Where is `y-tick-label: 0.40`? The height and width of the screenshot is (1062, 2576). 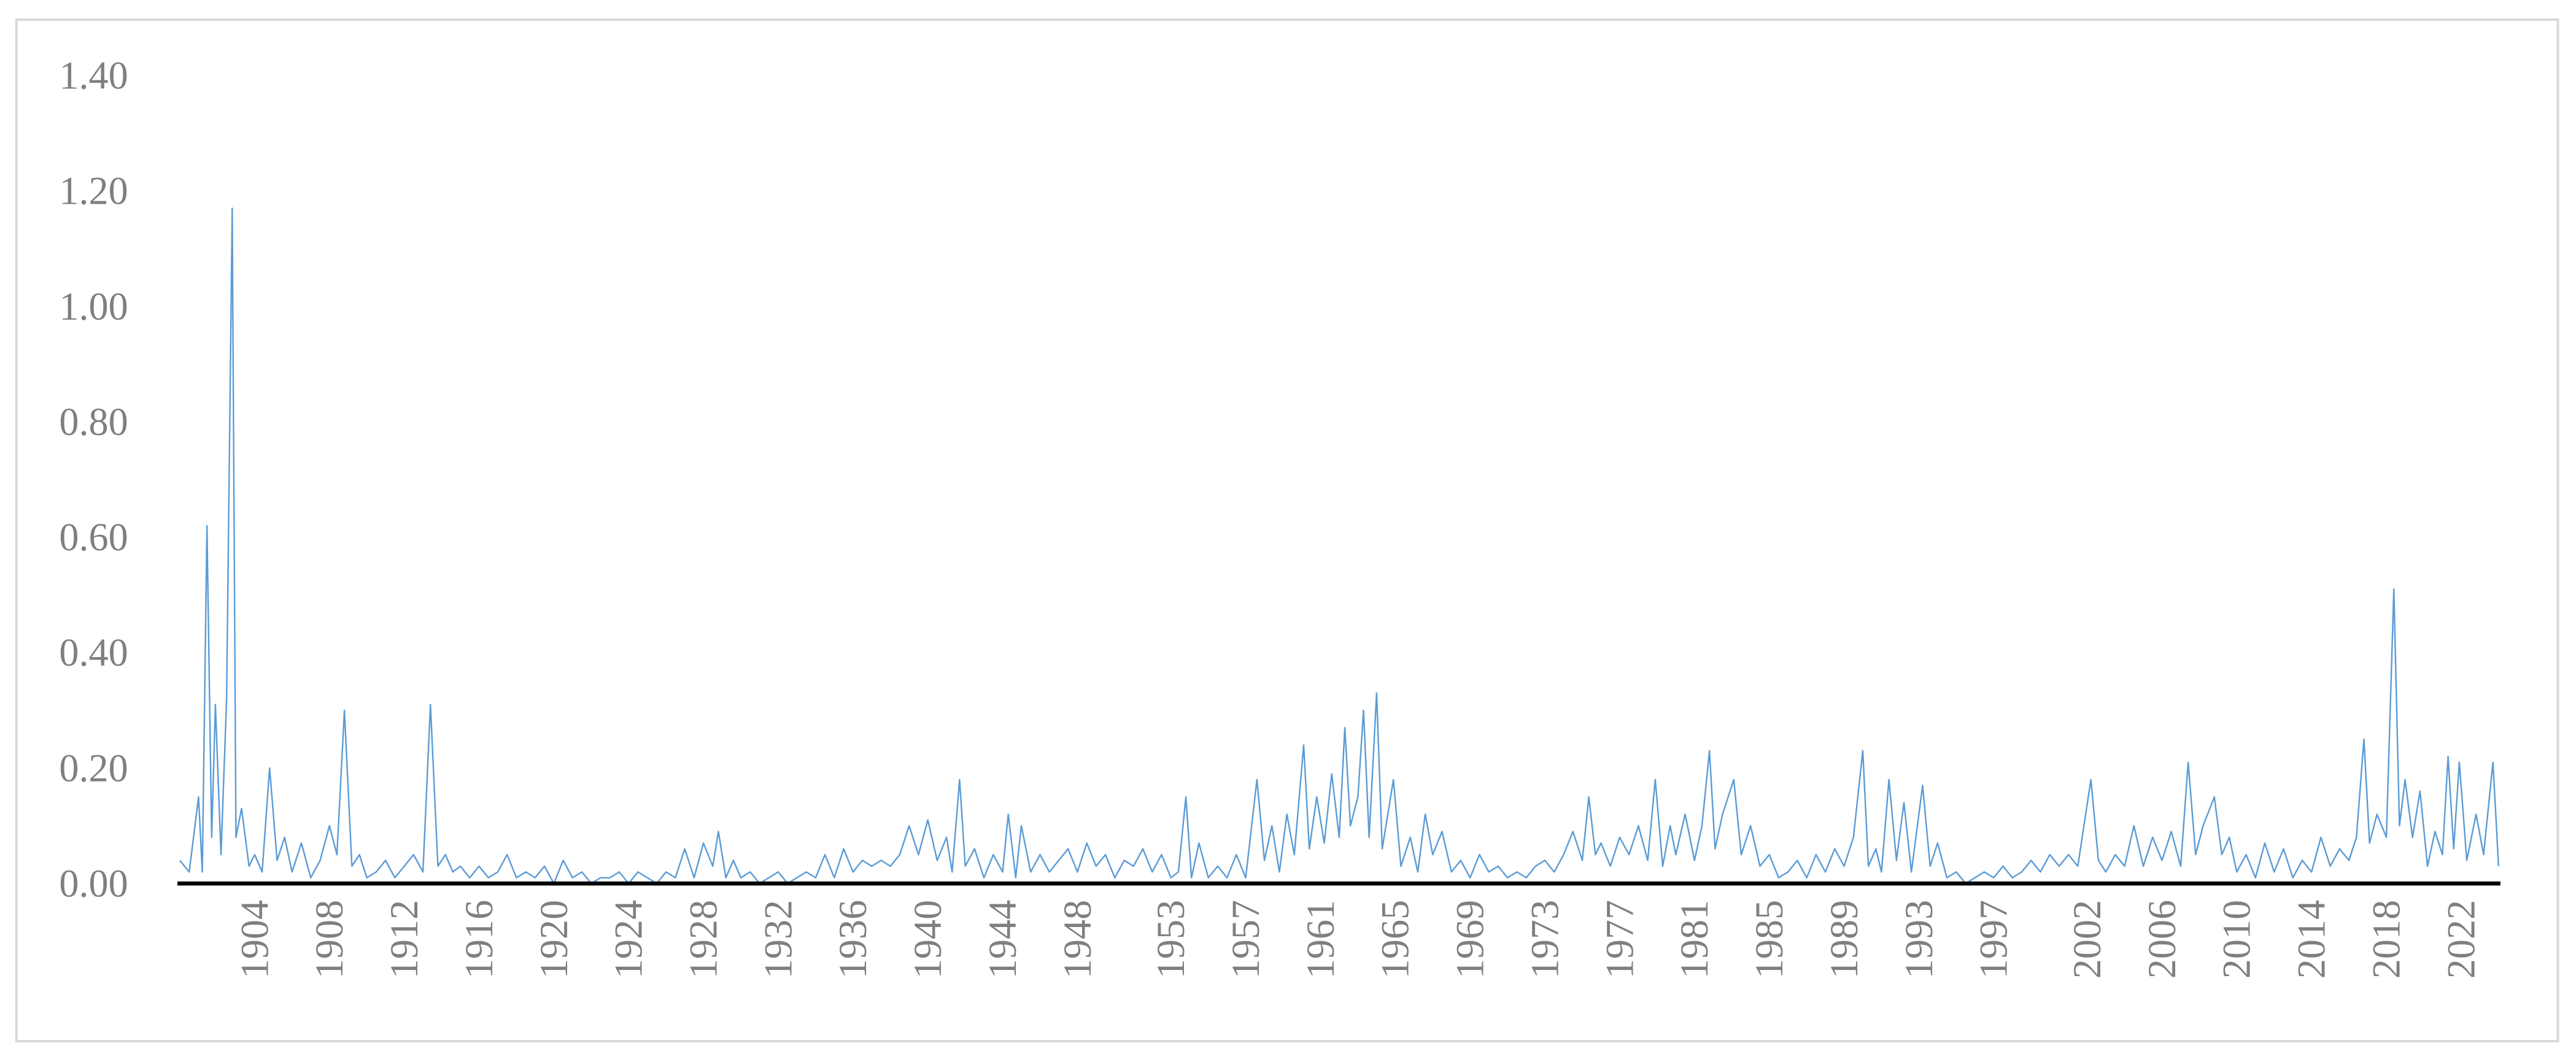 y-tick-label: 0.40 is located at coordinates (94, 653).